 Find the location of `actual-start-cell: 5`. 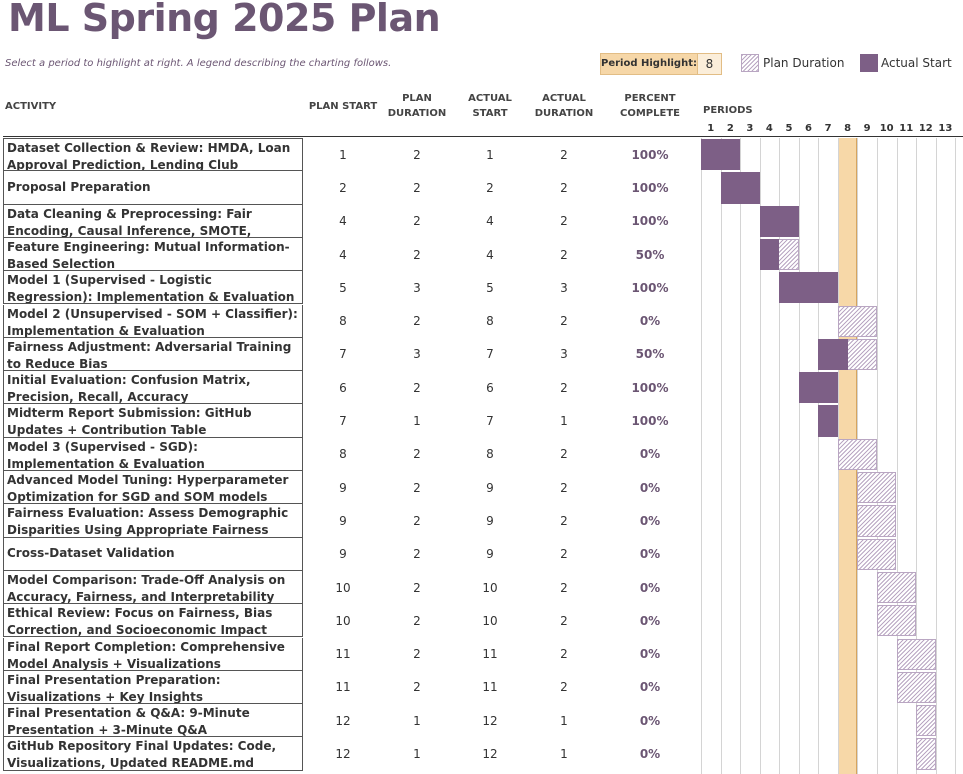

actual-start-cell: 5 is located at coordinates (490, 287).